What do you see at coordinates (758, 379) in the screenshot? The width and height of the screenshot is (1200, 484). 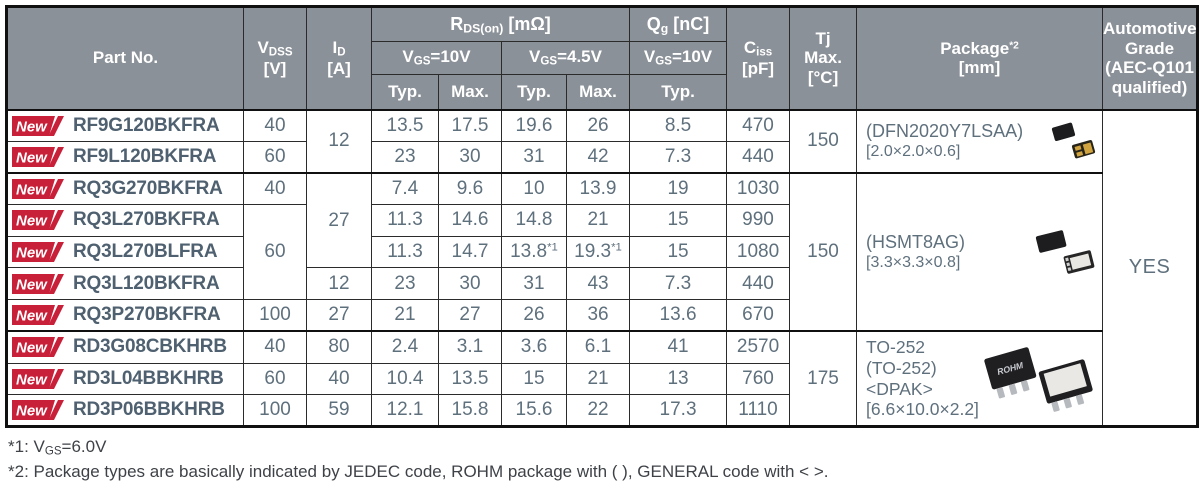 I see `cell-ciss: 760` at bounding box center [758, 379].